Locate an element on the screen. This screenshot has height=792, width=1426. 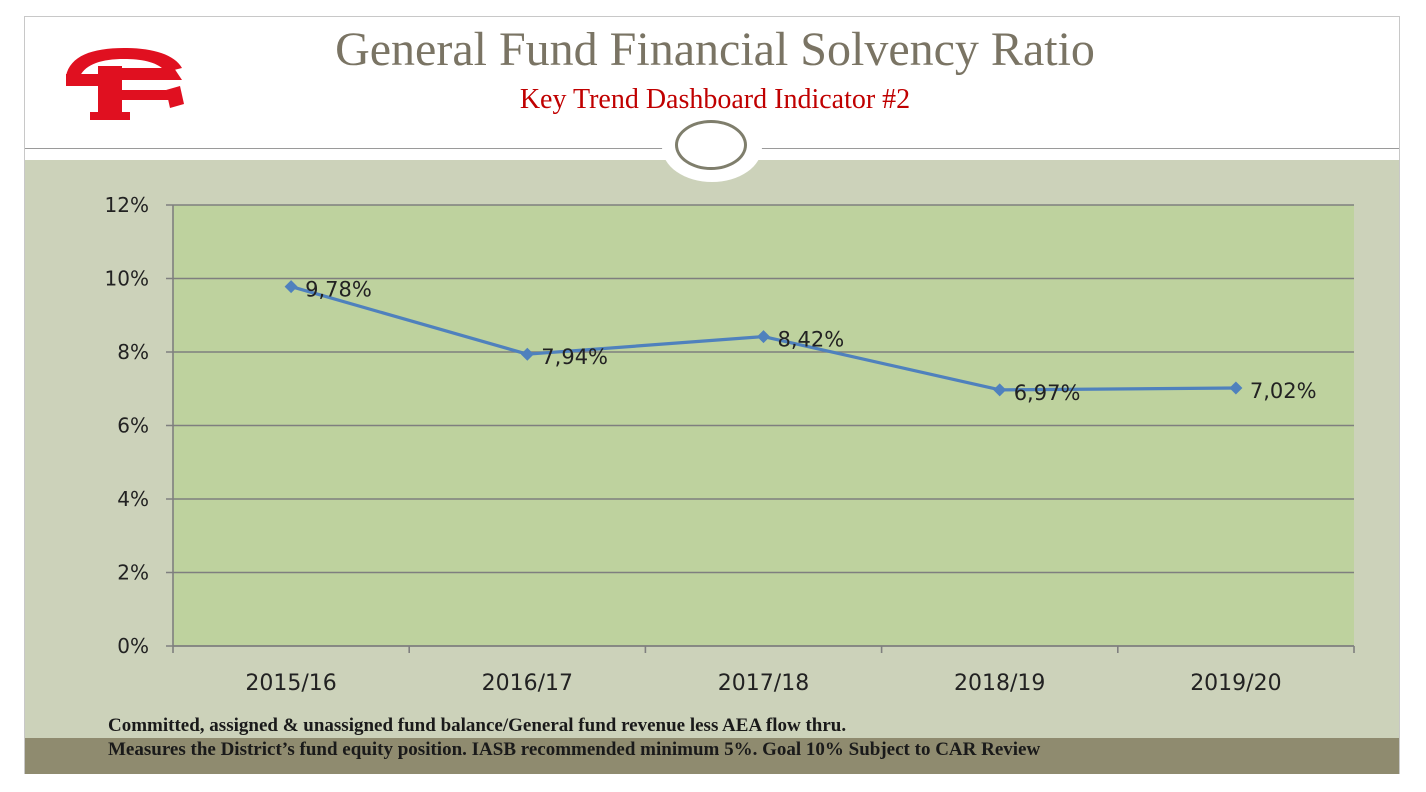
x-tick-label: 2018/19 is located at coordinates (999, 683).